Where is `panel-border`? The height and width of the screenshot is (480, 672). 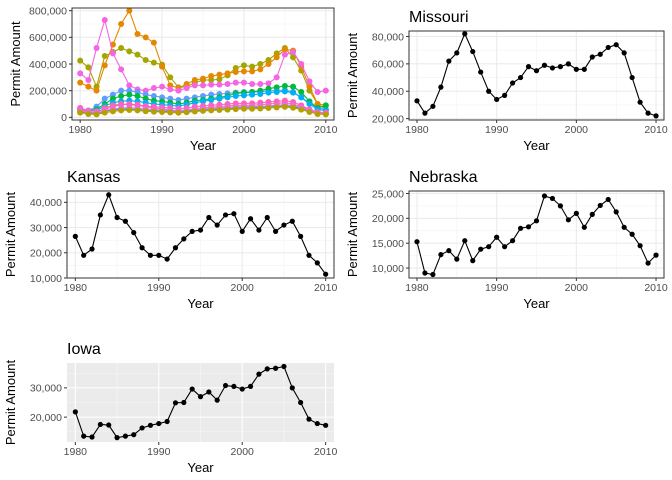
panel-border is located at coordinates (536, 234).